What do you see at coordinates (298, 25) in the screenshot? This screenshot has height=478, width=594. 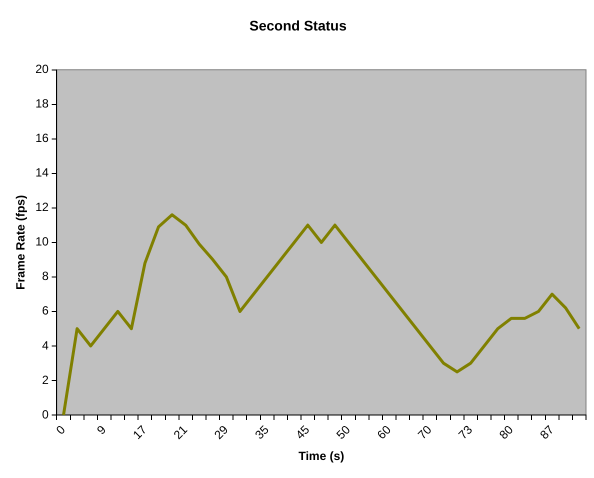 I see `chart-title: Second Status` at bounding box center [298, 25].